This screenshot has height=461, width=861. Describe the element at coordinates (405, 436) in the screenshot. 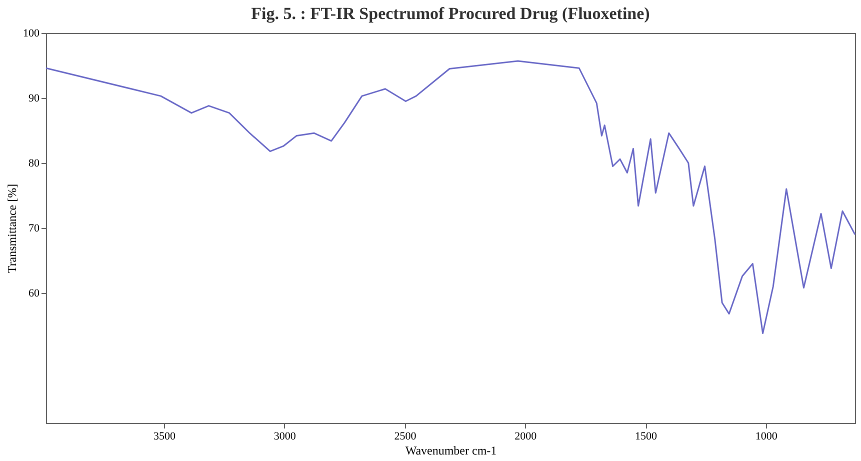

I see `x-tick-label: 2500` at that location.